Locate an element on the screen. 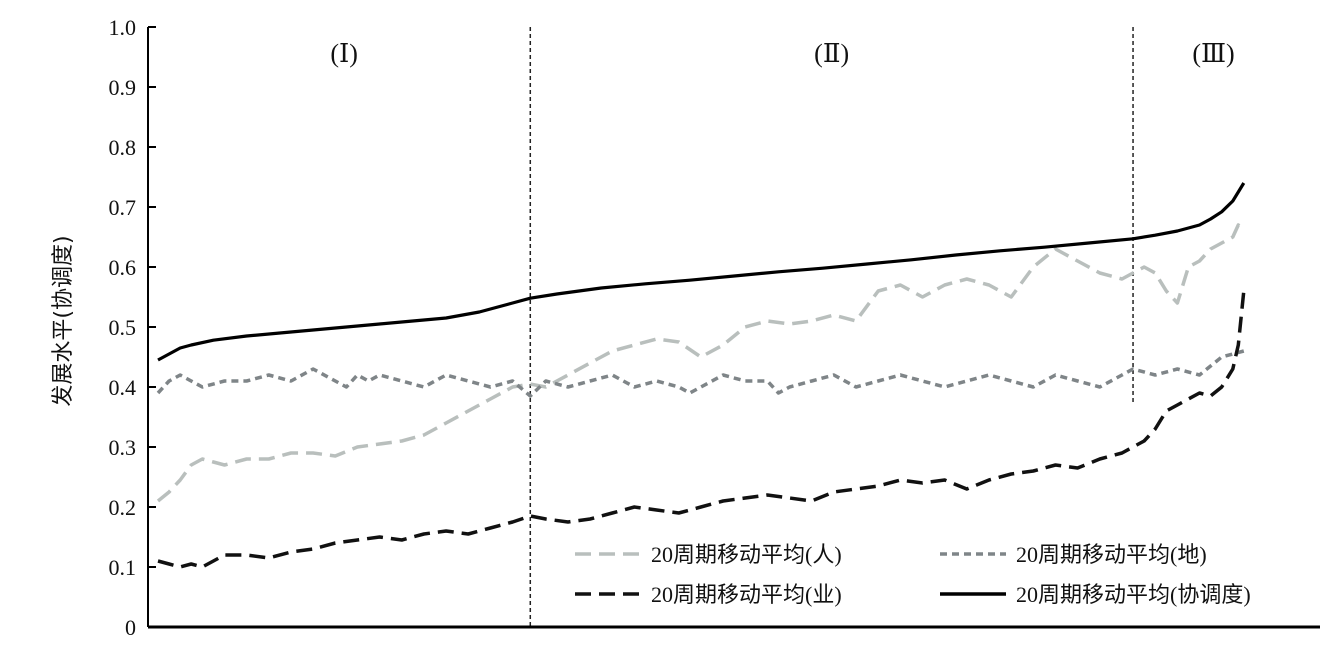 The image size is (1331, 648). region-label: (Ⅰ) is located at coordinates (344, 53).